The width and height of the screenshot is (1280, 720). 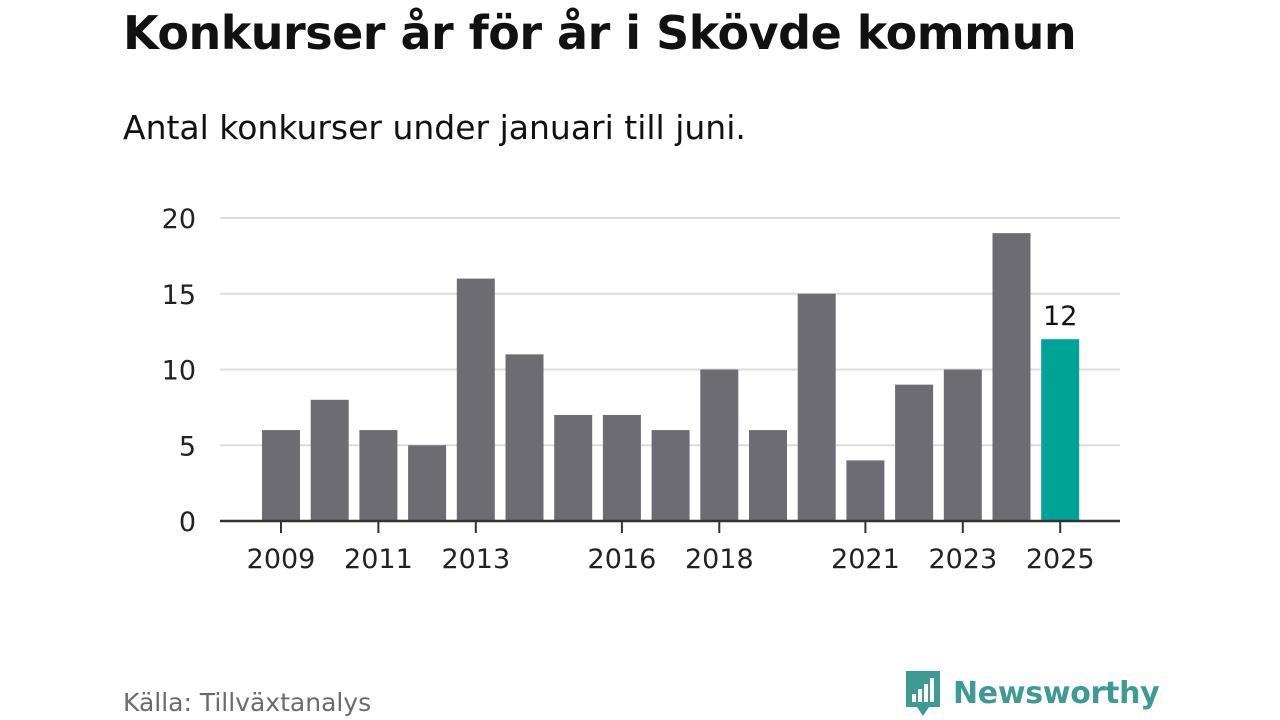 What do you see at coordinates (670, 475) in the screenshot?
I see `bar-2017` at bounding box center [670, 475].